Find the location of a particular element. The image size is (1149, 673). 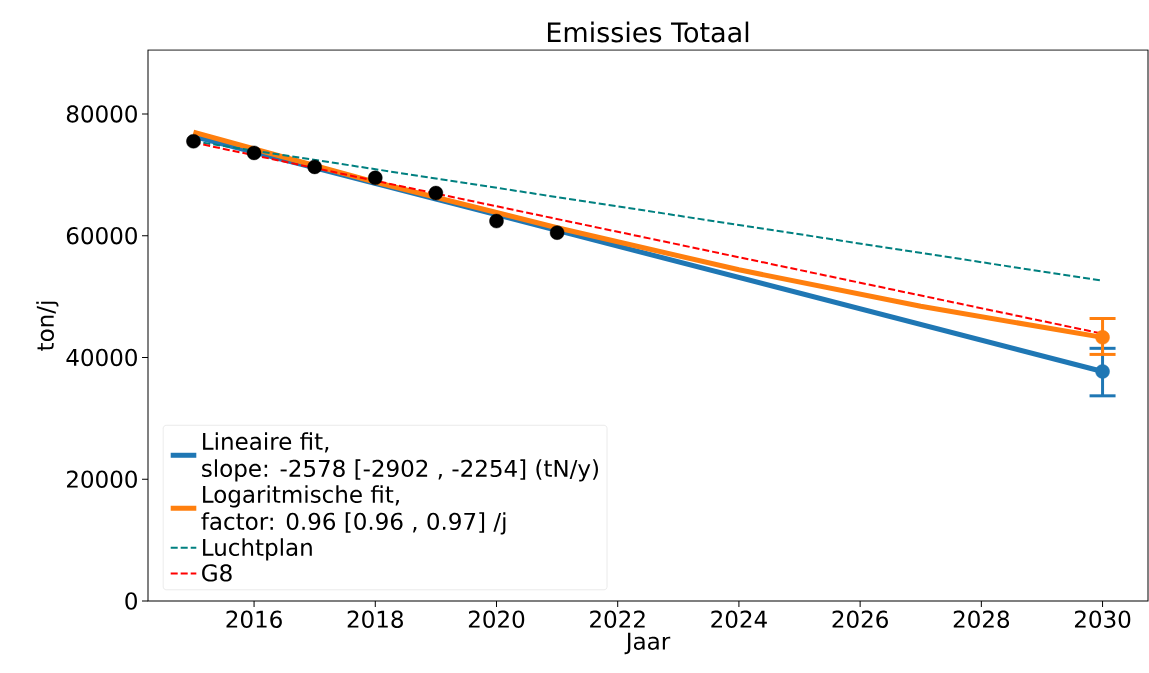

legend-label: Lineaire fit, slope: -2578 [-2902 , -2254] (tN/y) is located at coordinates (400, 457).